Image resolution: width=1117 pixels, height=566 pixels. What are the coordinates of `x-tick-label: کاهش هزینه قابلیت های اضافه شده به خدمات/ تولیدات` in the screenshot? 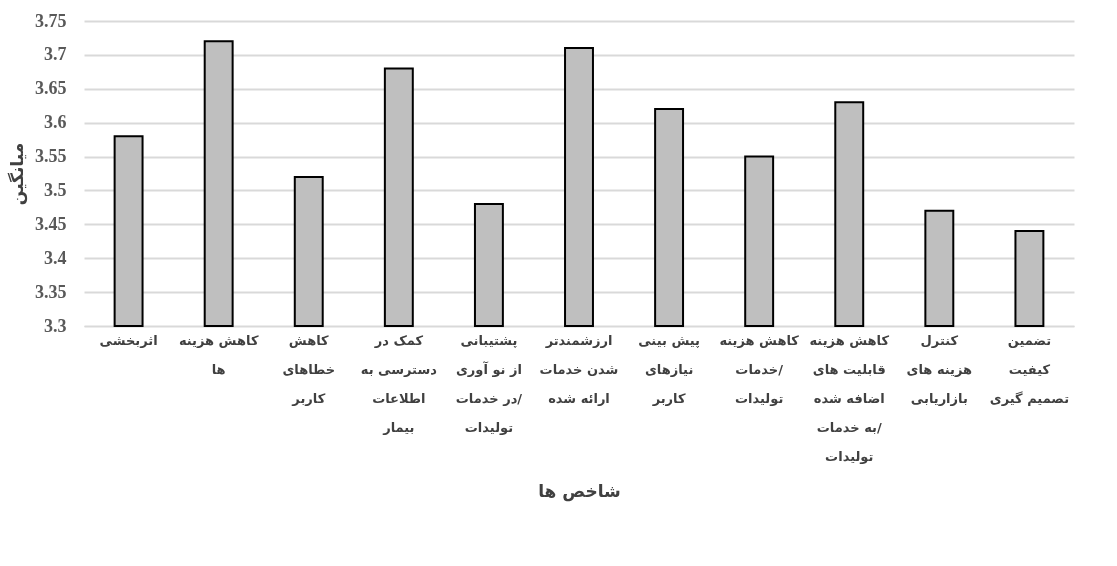 It's located at (849, 398).